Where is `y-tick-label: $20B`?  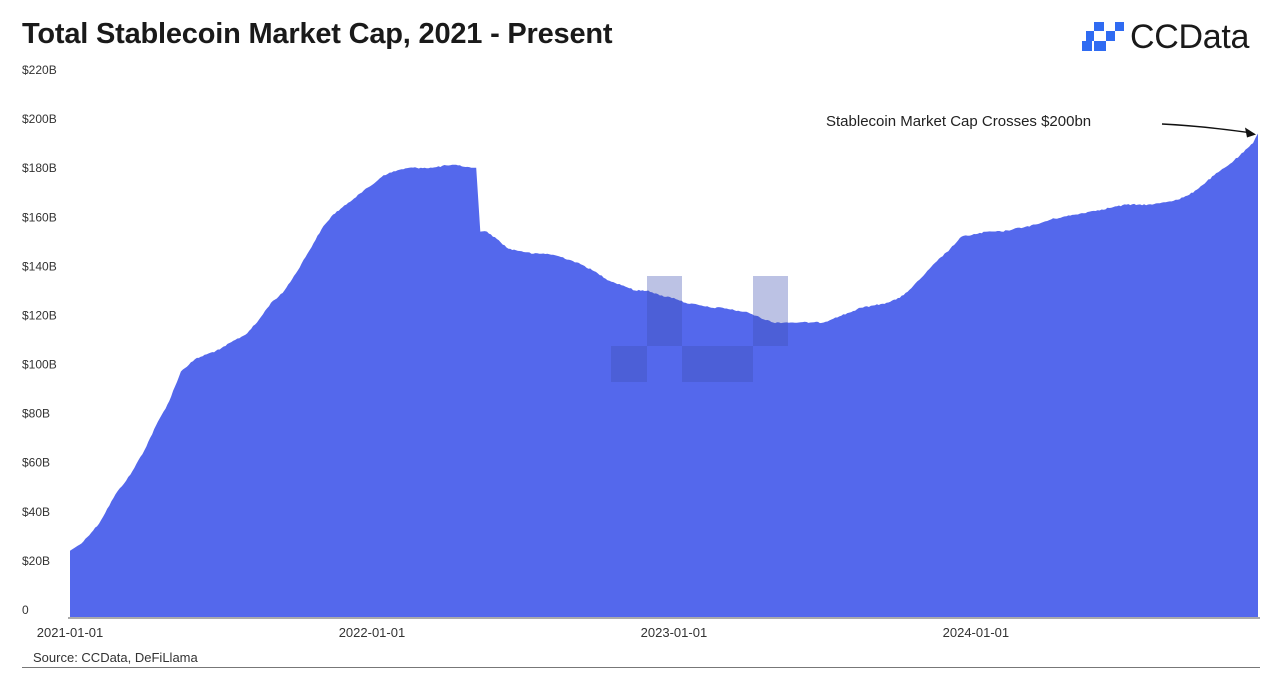
y-tick-label: $20B is located at coordinates (36, 561).